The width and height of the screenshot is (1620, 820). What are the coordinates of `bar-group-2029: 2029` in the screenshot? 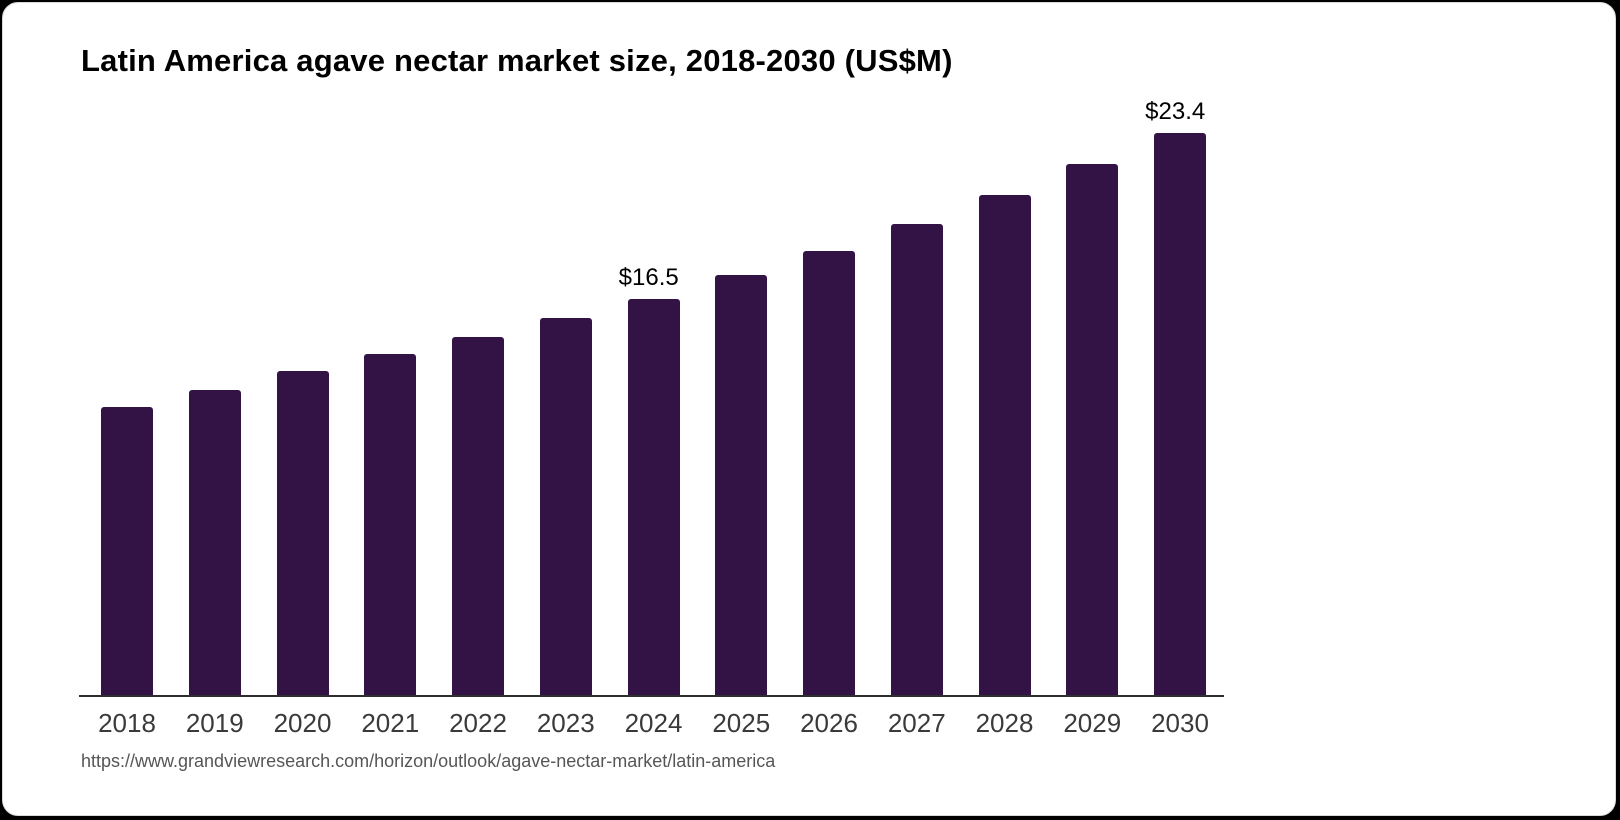 It's located at (1092, 436).